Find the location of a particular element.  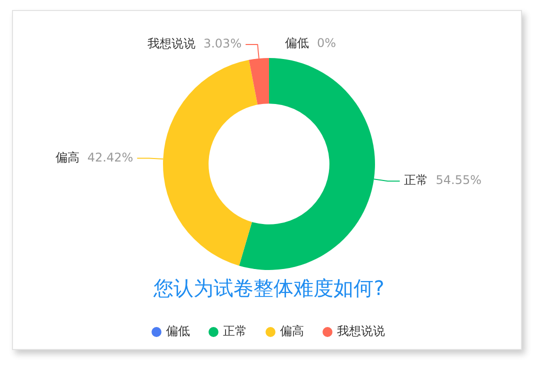

text: 0% is located at coordinates (326, 43).